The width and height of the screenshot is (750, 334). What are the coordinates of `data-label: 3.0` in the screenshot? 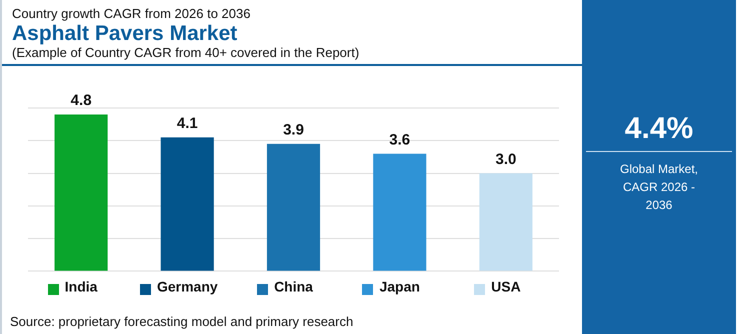 It's located at (505, 159).